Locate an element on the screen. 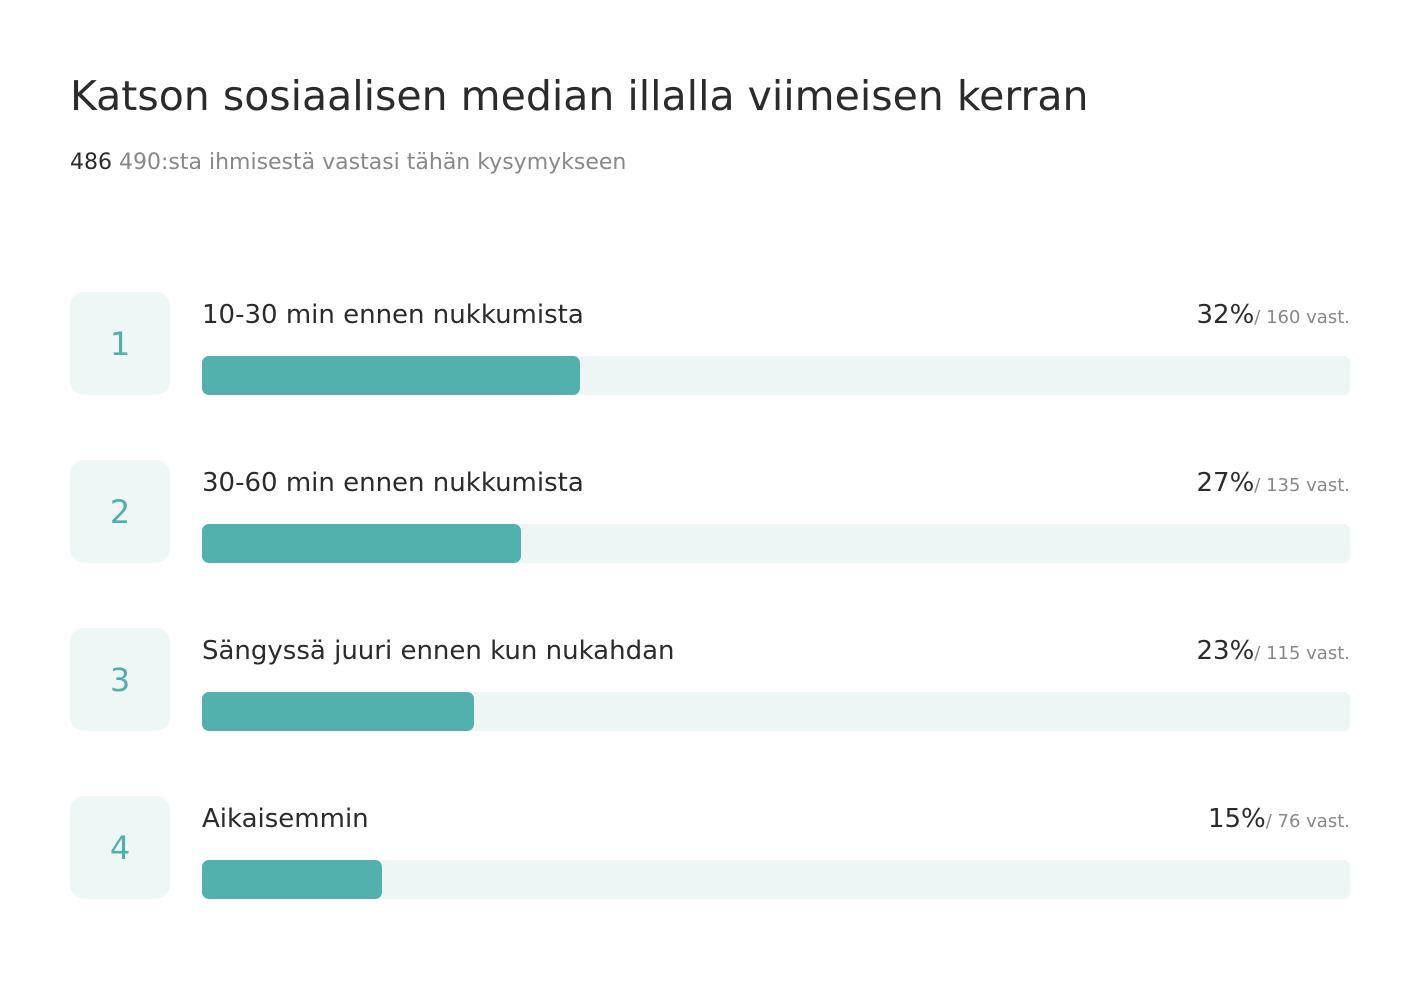 The height and width of the screenshot is (986, 1428). percent-group: 15%/ 76 vast. is located at coordinates (1279, 819).